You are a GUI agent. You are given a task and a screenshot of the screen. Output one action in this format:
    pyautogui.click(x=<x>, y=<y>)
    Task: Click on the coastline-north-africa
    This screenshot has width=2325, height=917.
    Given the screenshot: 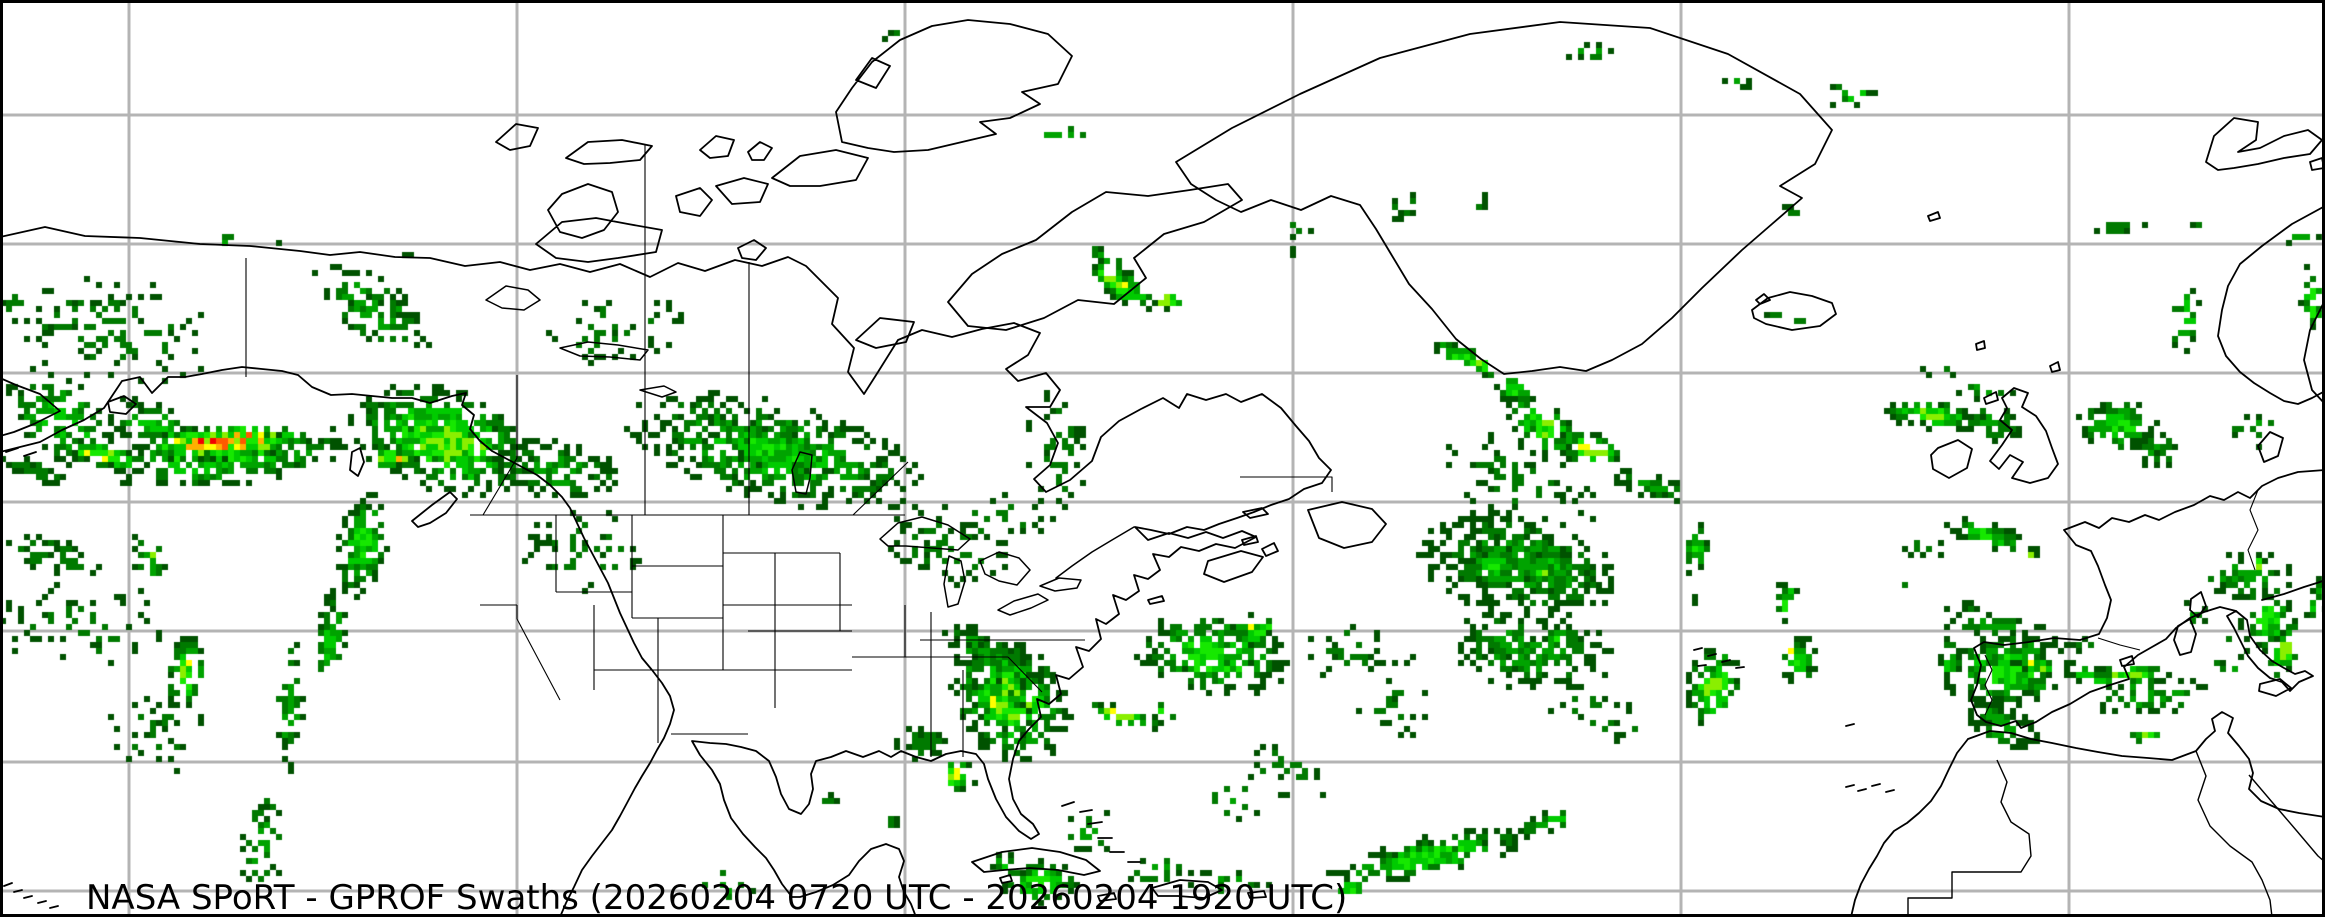 What is the action you would take?
    pyautogui.click(x=2088, y=814)
    